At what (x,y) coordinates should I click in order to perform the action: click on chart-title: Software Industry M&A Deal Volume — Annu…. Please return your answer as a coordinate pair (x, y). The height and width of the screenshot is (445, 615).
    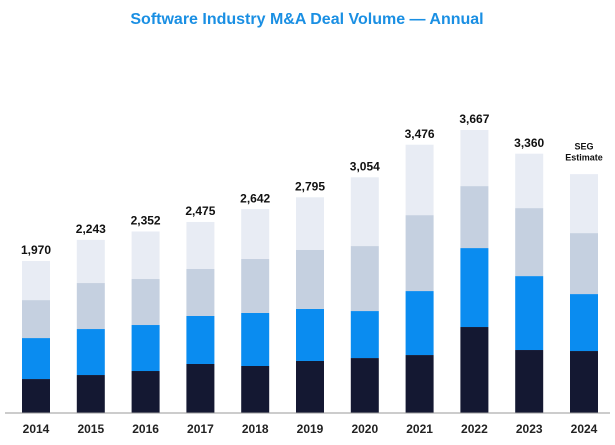
    Looking at the image, I should click on (306, 19).